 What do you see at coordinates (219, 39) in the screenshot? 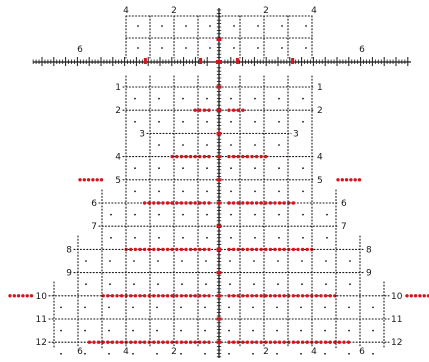
I see `upper-hold-mark` at bounding box center [219, 39].